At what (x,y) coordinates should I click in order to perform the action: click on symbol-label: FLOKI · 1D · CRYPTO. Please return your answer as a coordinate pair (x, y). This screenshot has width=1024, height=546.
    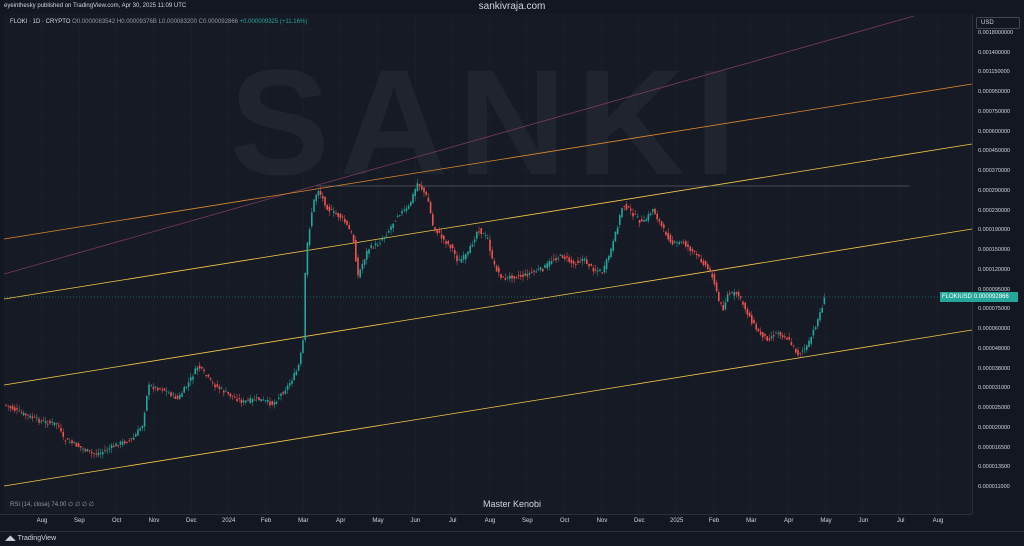
    Looking at the image, I should click on (40, 22).